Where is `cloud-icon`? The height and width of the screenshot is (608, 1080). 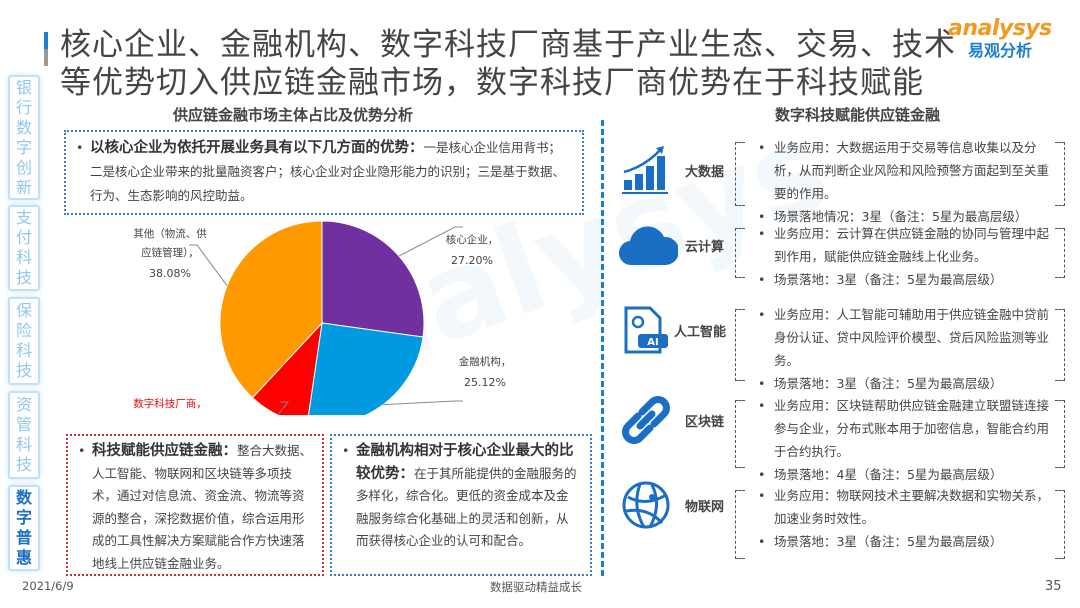
cloud-icon is located at coordinates (649, 245).